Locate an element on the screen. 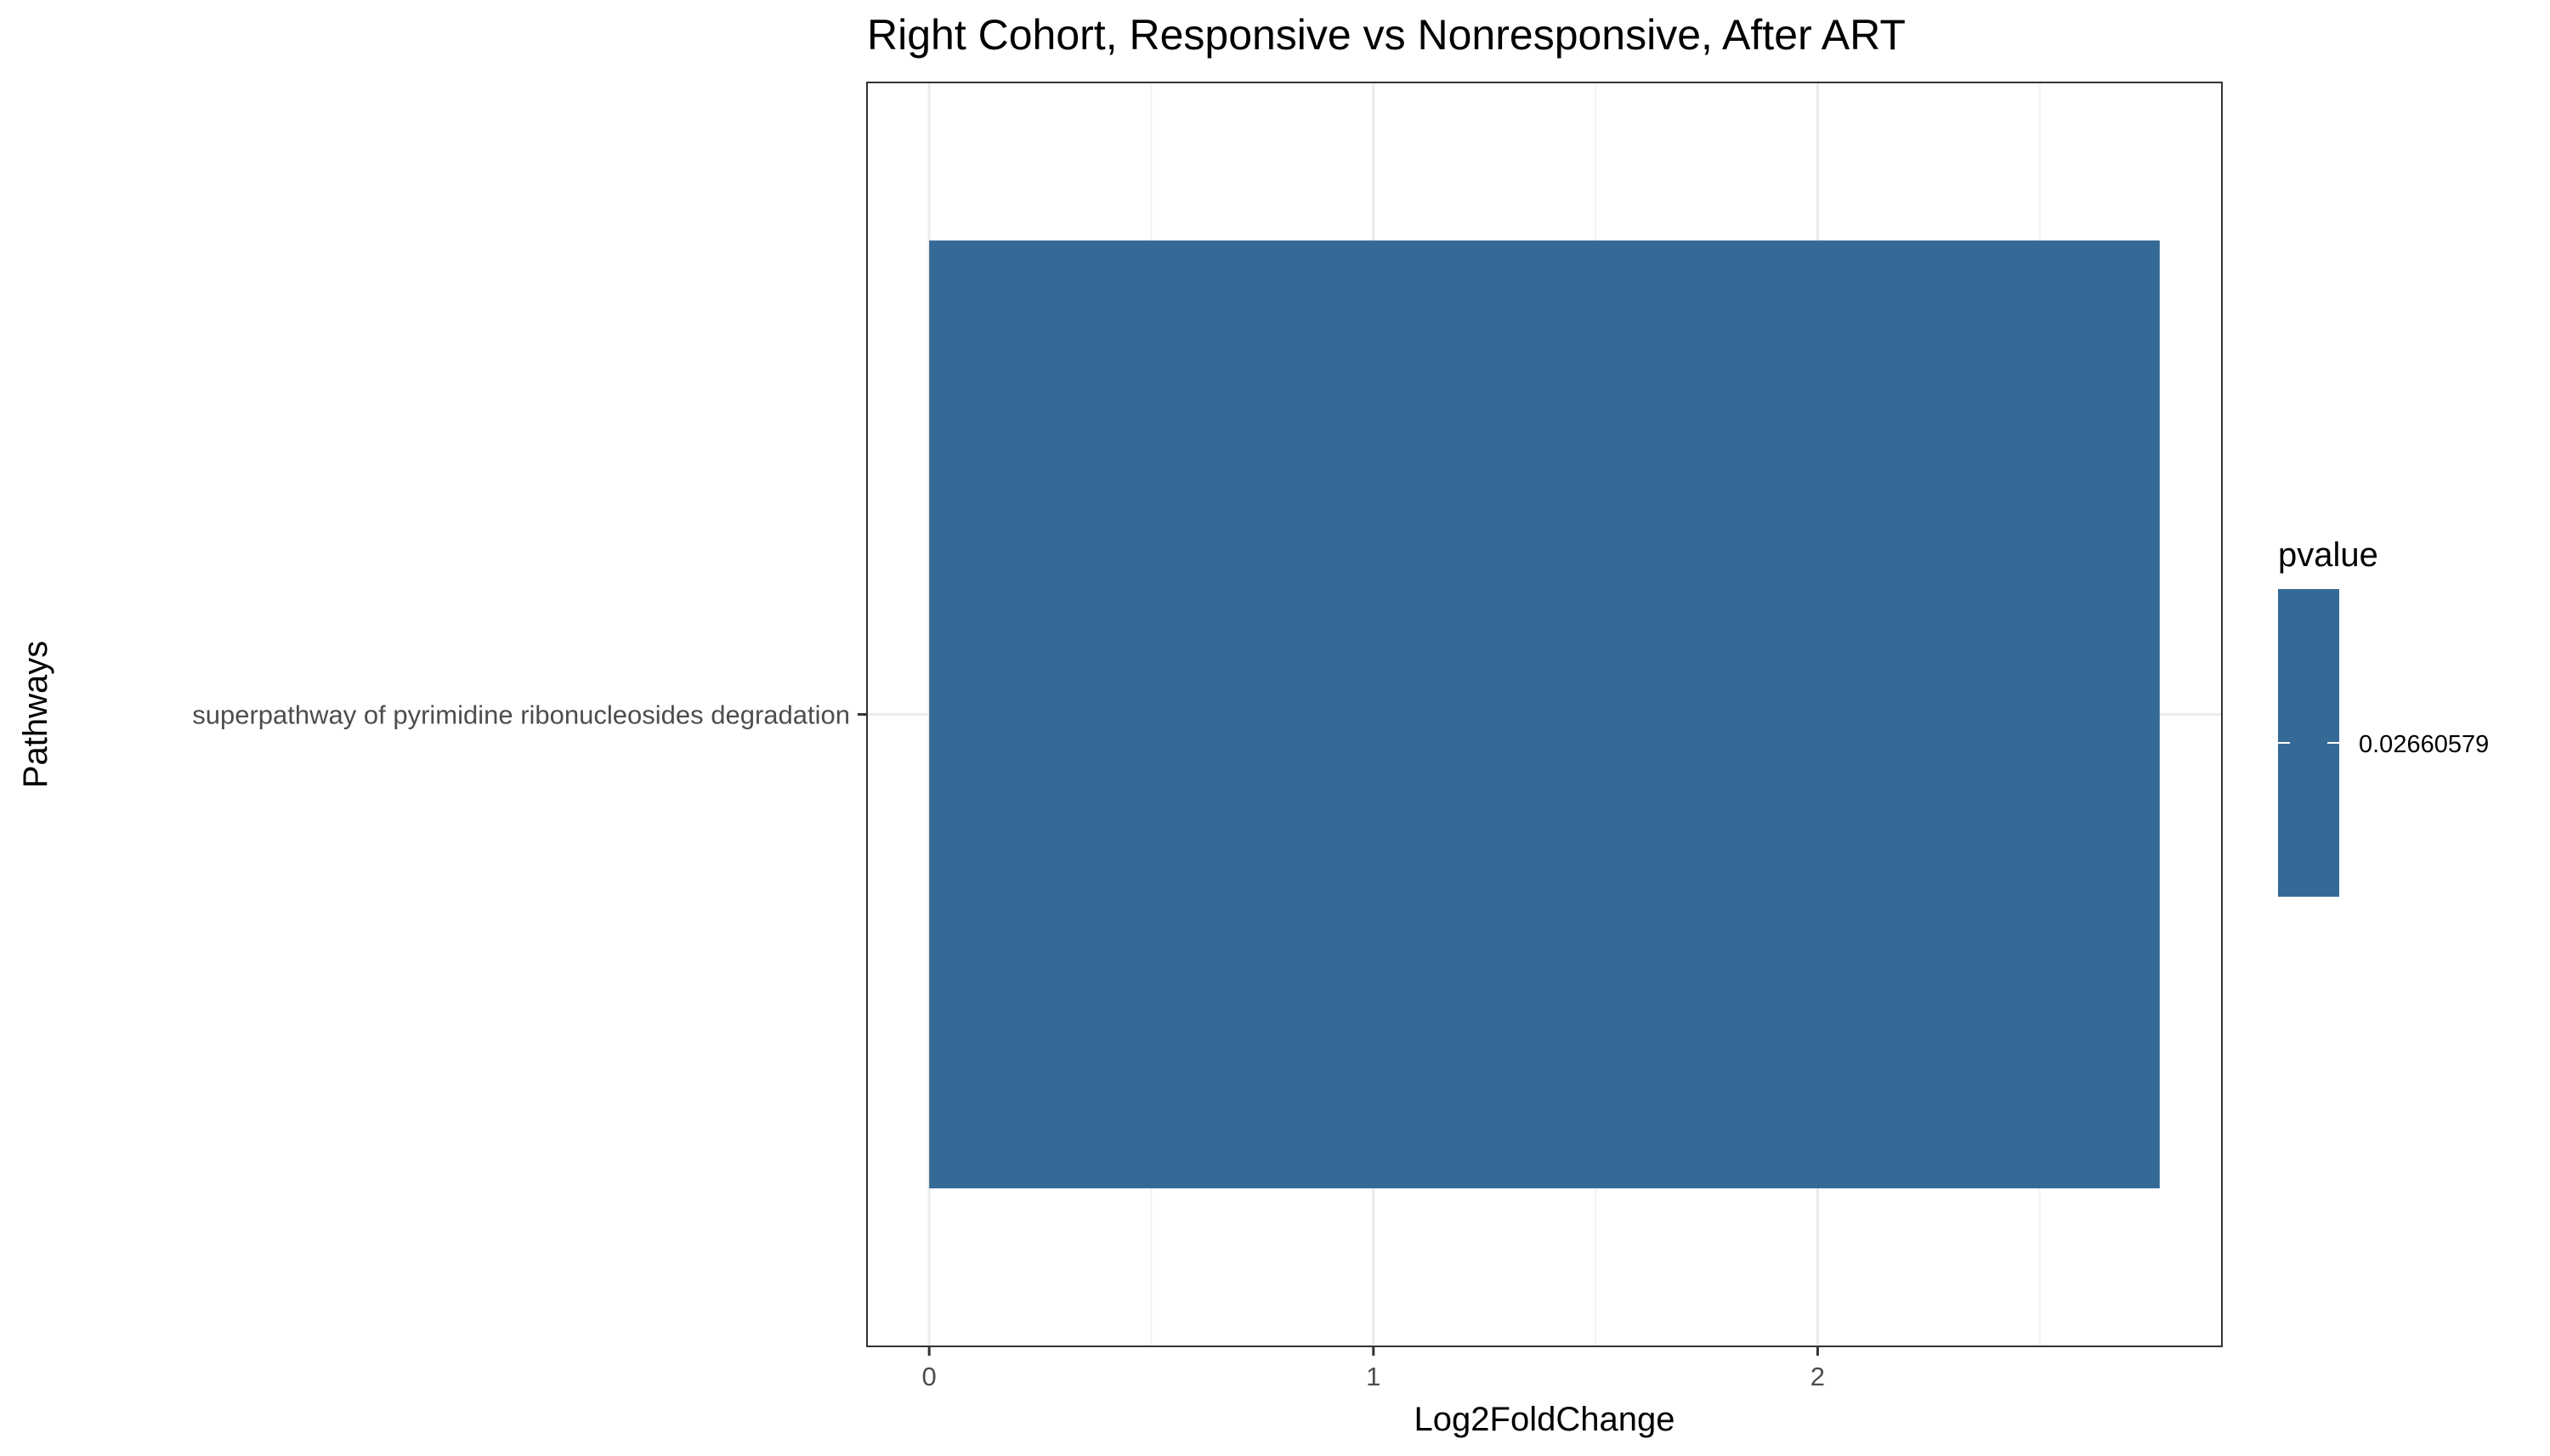 The width and height of the screenshot is (2550, 1456). legend: pvalue 0.02660579 is located at coordinates (2383, 716).